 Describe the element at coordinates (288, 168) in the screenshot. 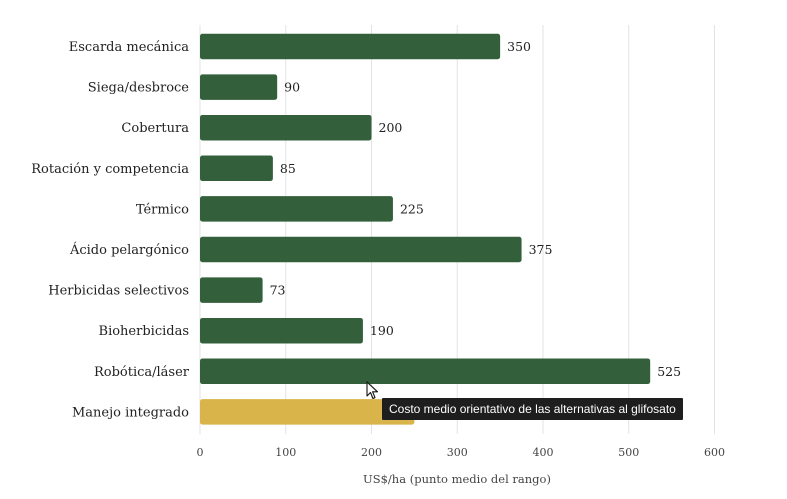

I see `value-label: 85` at that location.